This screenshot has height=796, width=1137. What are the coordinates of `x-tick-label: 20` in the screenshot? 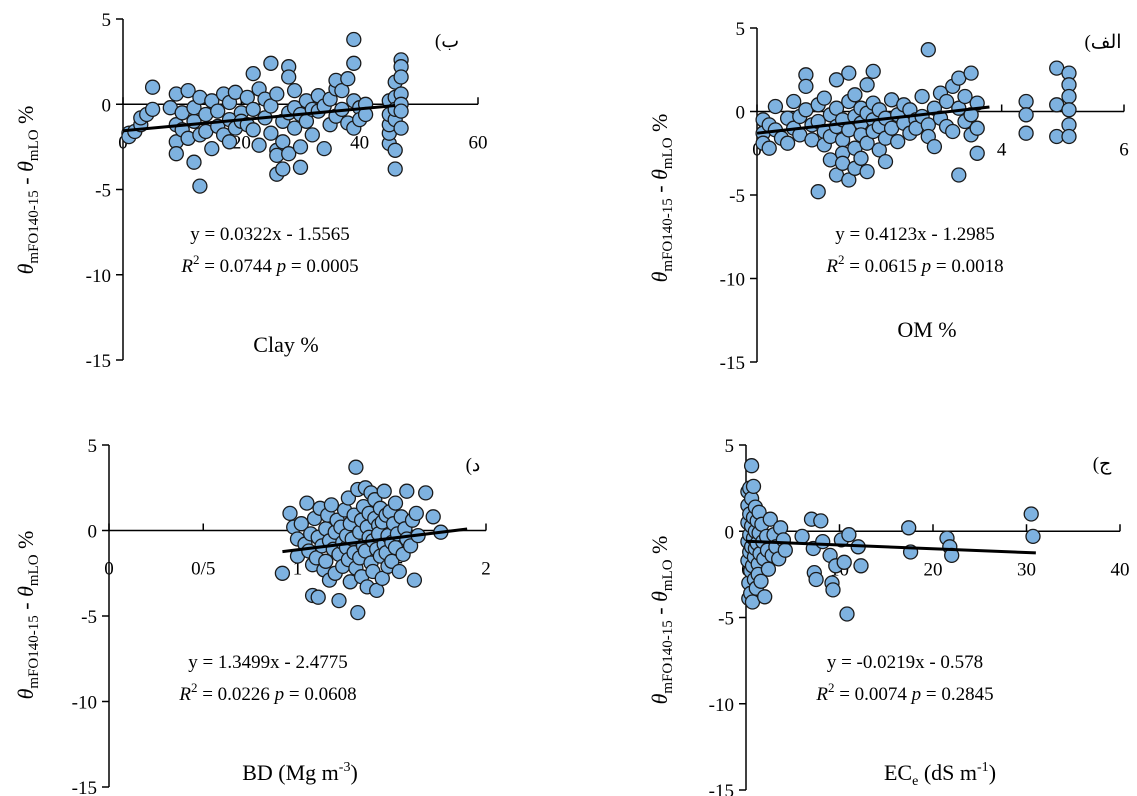 It's located at (933, 569).